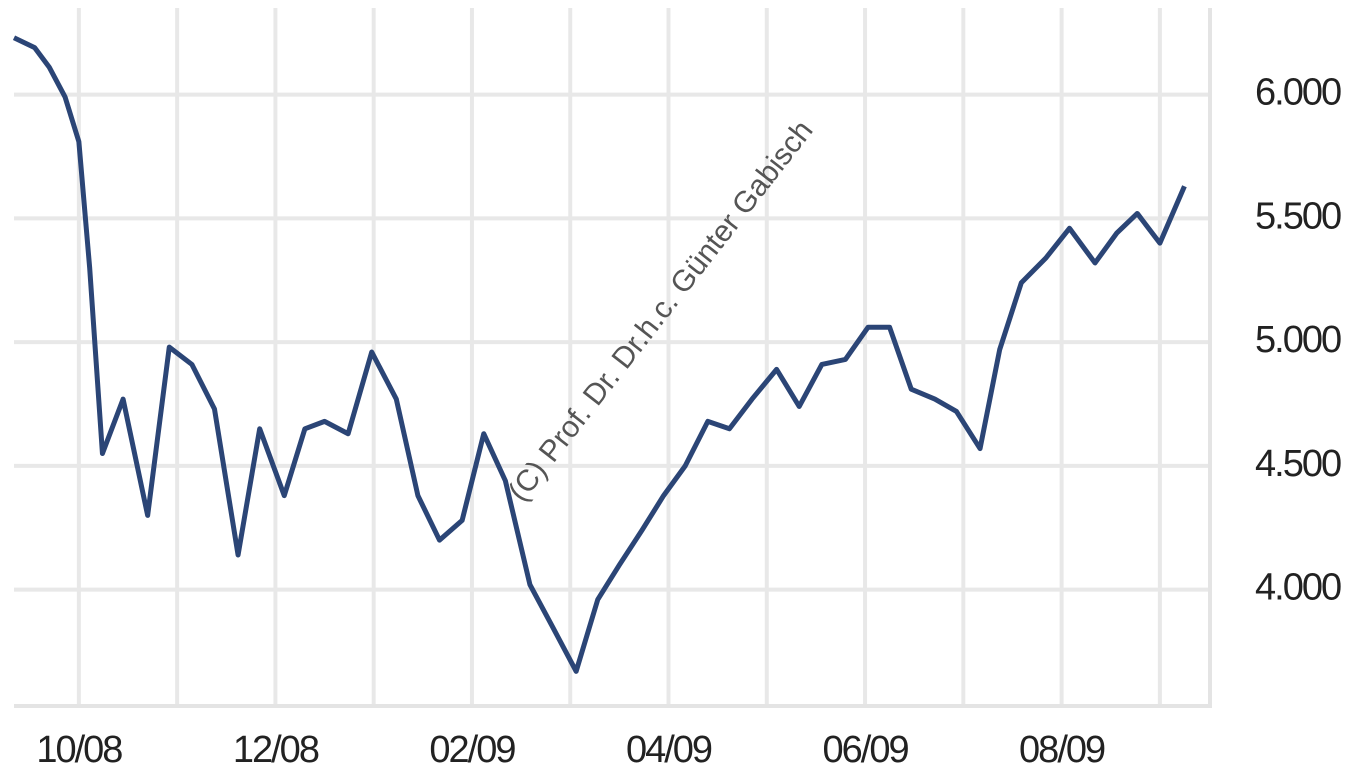 Image resolution: width=1366 pixels, height=776 pixels. What do you see at coordinates (1298, 464) in the screenshot?
I see `y-tick-label: 4.500` at bounding box center [1298, 464].